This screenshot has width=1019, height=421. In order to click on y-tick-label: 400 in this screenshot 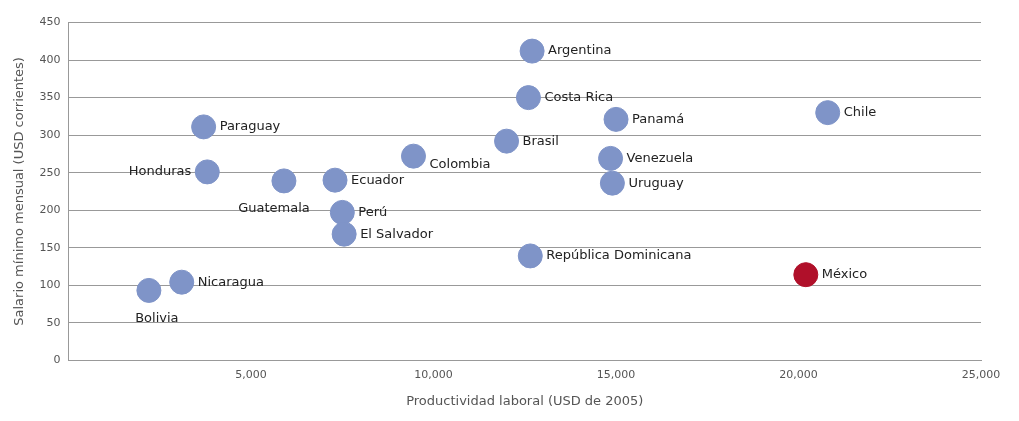, I will do `click(50, 59)`.